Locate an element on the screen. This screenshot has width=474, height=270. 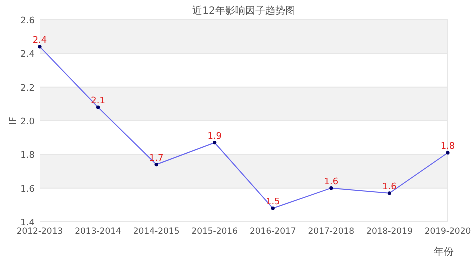
x-tick-label: 2013-2014 is located at coordinates (98, 232).